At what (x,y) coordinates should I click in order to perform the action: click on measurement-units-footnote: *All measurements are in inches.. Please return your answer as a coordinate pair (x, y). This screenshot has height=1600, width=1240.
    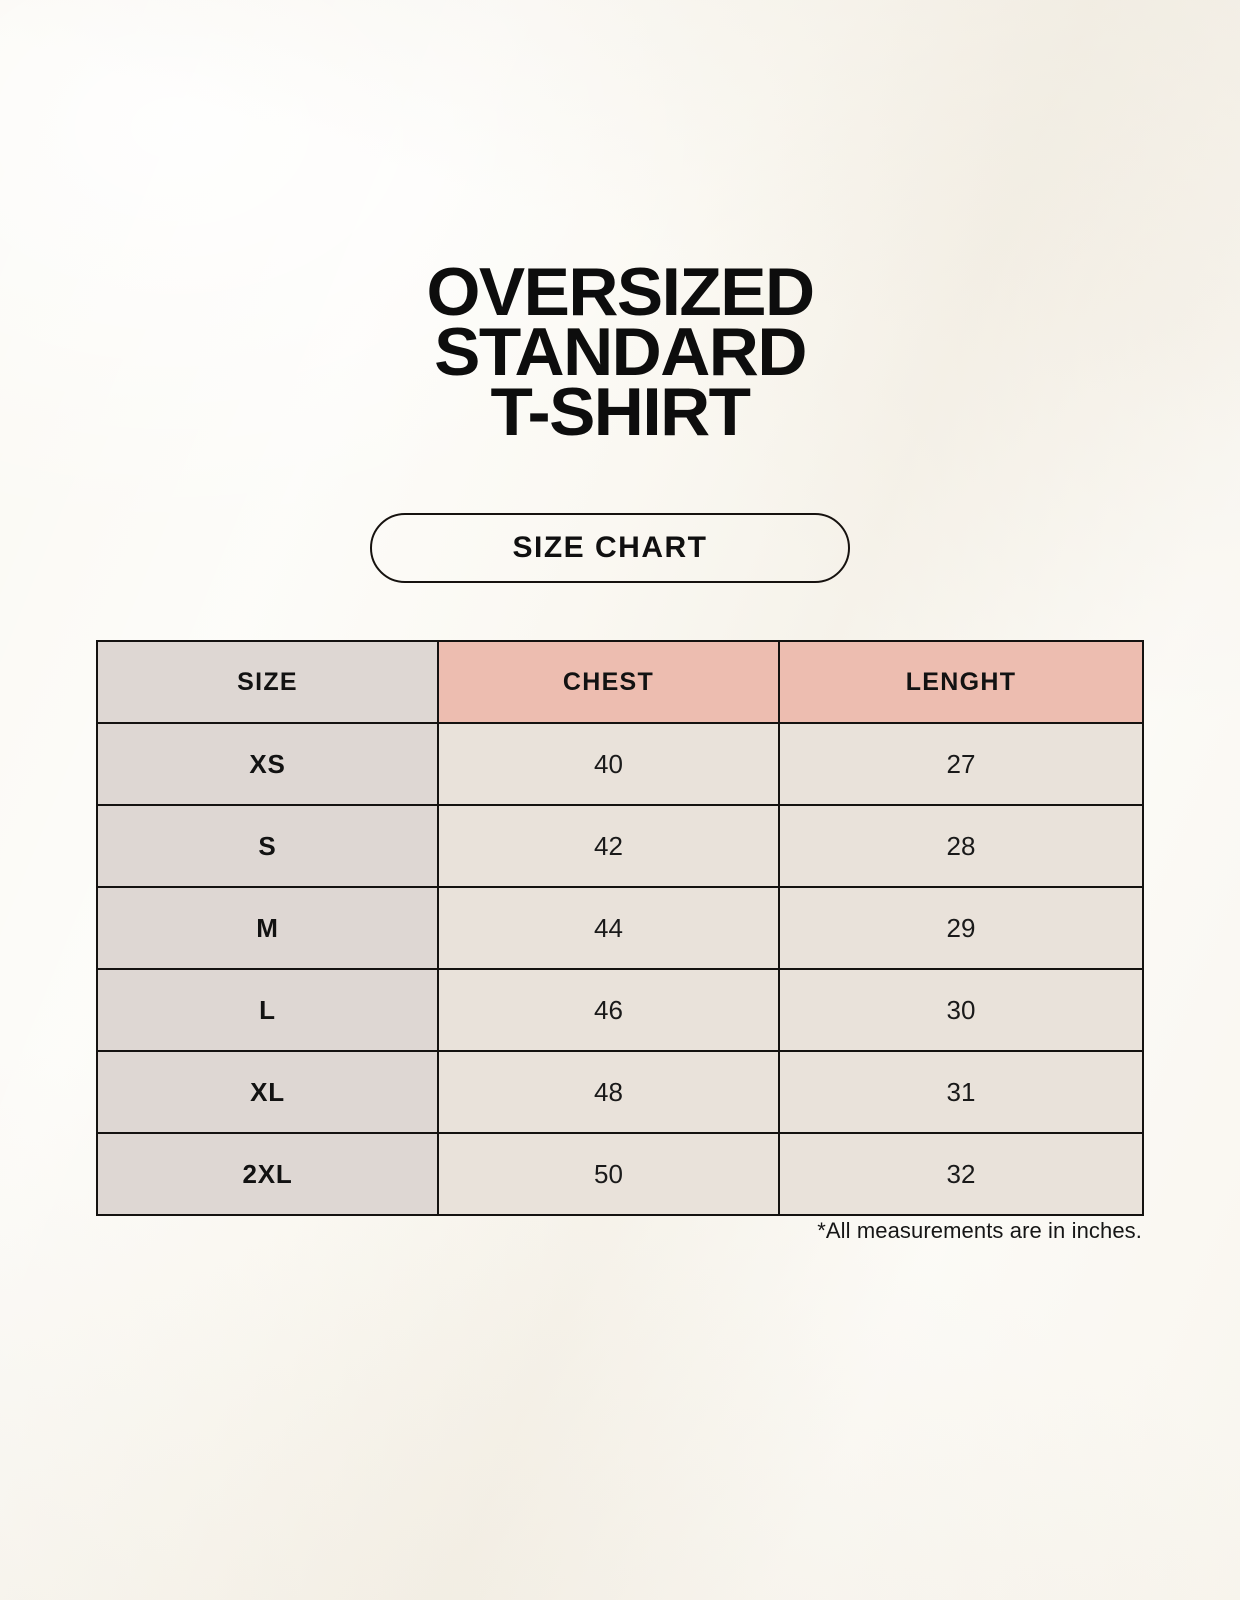
    Looking at the image, I should click on (979, 1230).